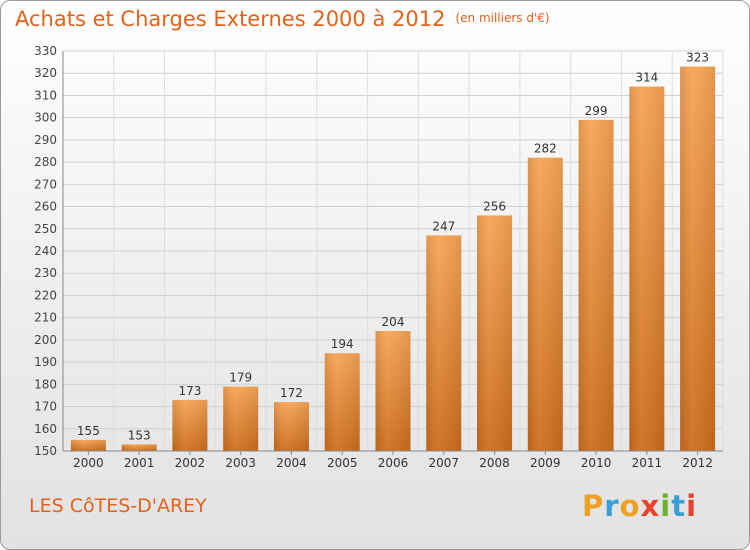 This screenshot has width=750, height=550. What do you see at coordinates (139, 435) in the screenshot?
I see `bar-value-label: 153` at bounding box center [139, 435].